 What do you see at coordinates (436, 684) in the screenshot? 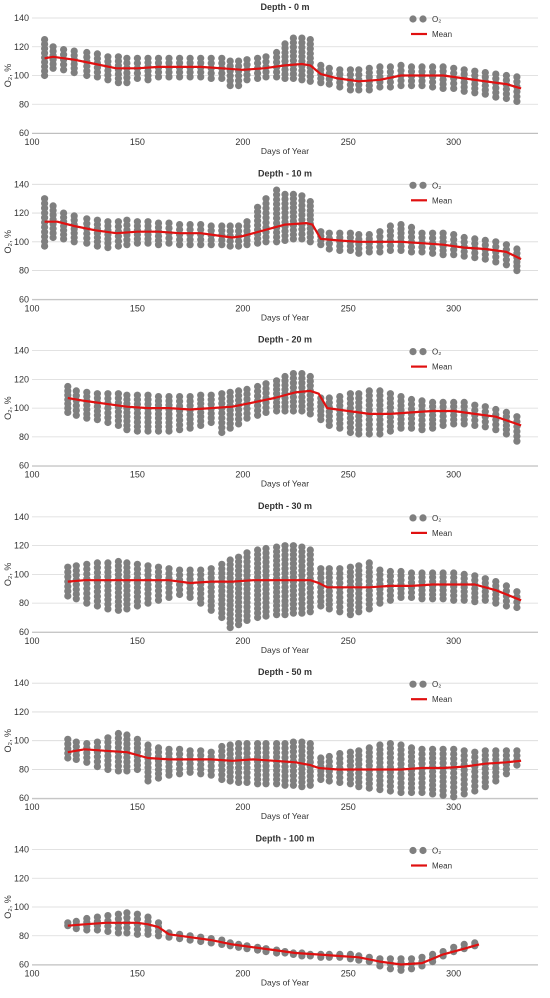
I see `legend-label: O₂` at bounding box center [436, 684].